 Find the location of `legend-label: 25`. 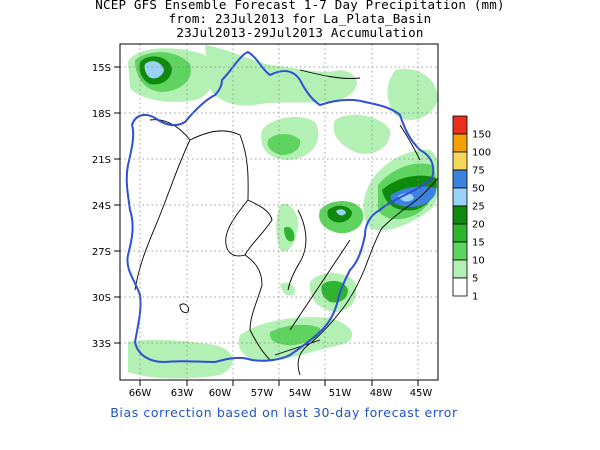

legend-label: 25 is located at coordinates (478, 207).